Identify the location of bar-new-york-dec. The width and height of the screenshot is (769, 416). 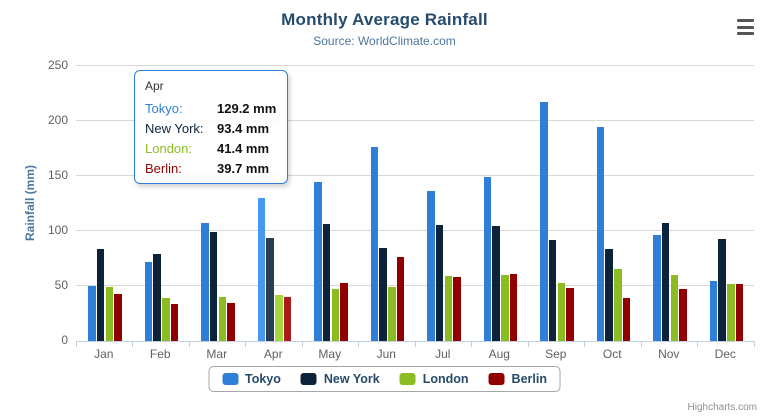
(722, 289).